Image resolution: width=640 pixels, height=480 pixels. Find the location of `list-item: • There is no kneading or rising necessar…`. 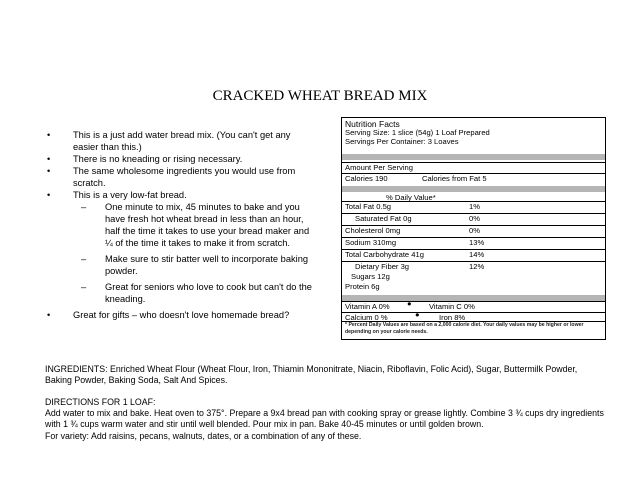

list-item: • There is no kneading or rising necessar… is located at coordinates (145, 159).